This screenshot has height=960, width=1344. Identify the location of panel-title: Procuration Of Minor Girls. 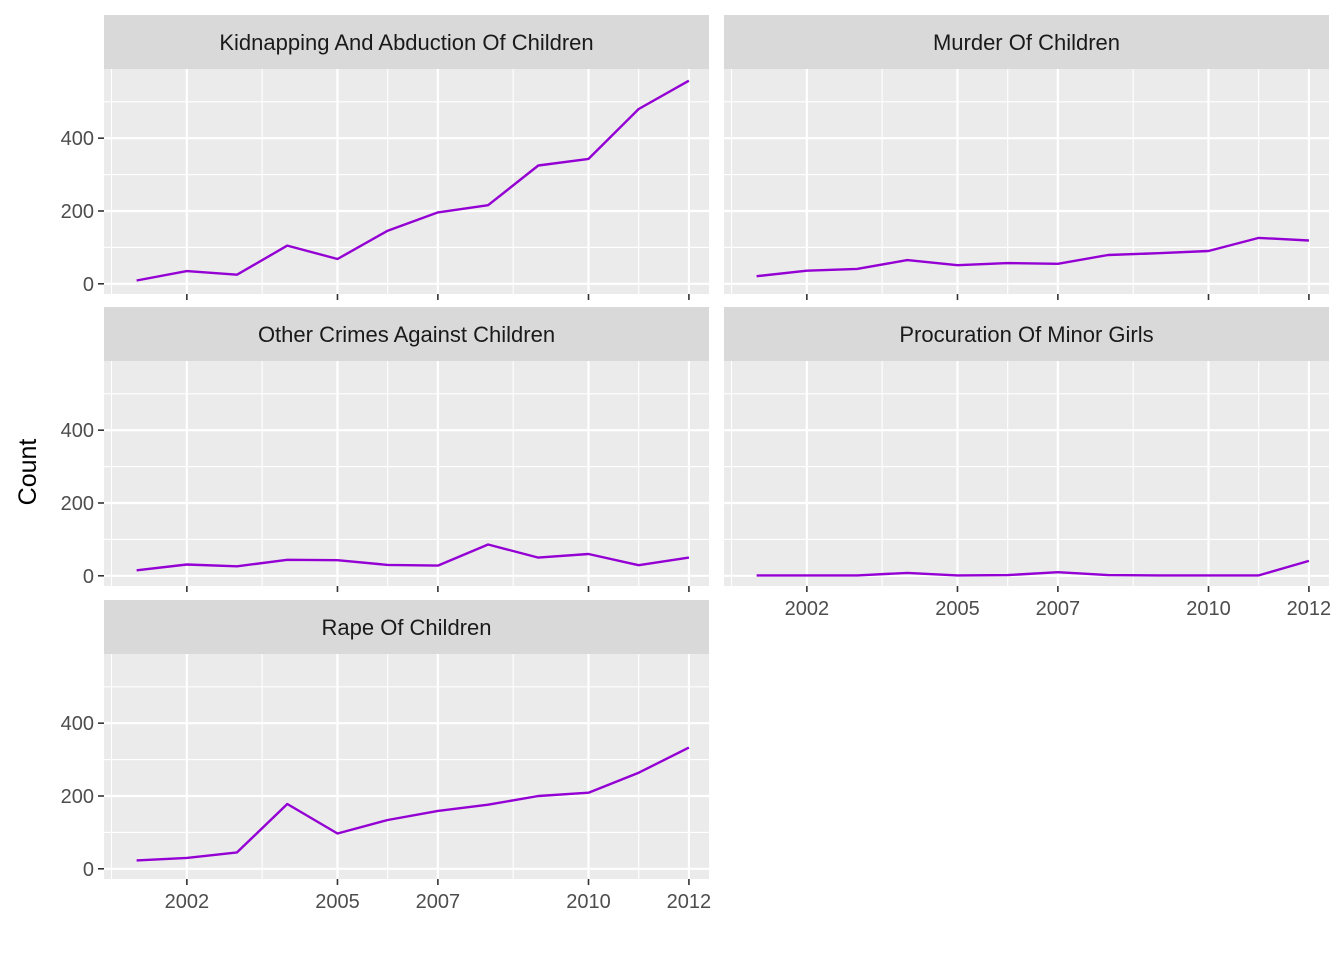
(1026, 334).